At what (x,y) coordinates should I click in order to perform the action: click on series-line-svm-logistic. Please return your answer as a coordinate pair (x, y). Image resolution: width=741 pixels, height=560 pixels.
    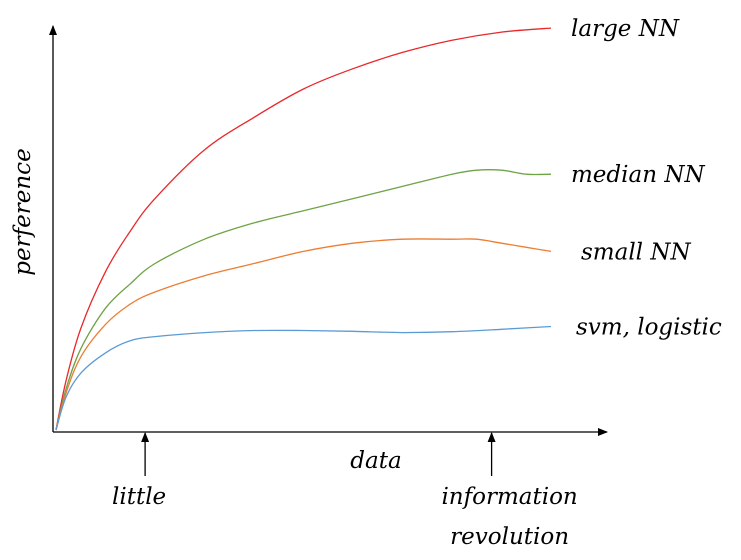
    Looking at the image, I should click on (303, 378).